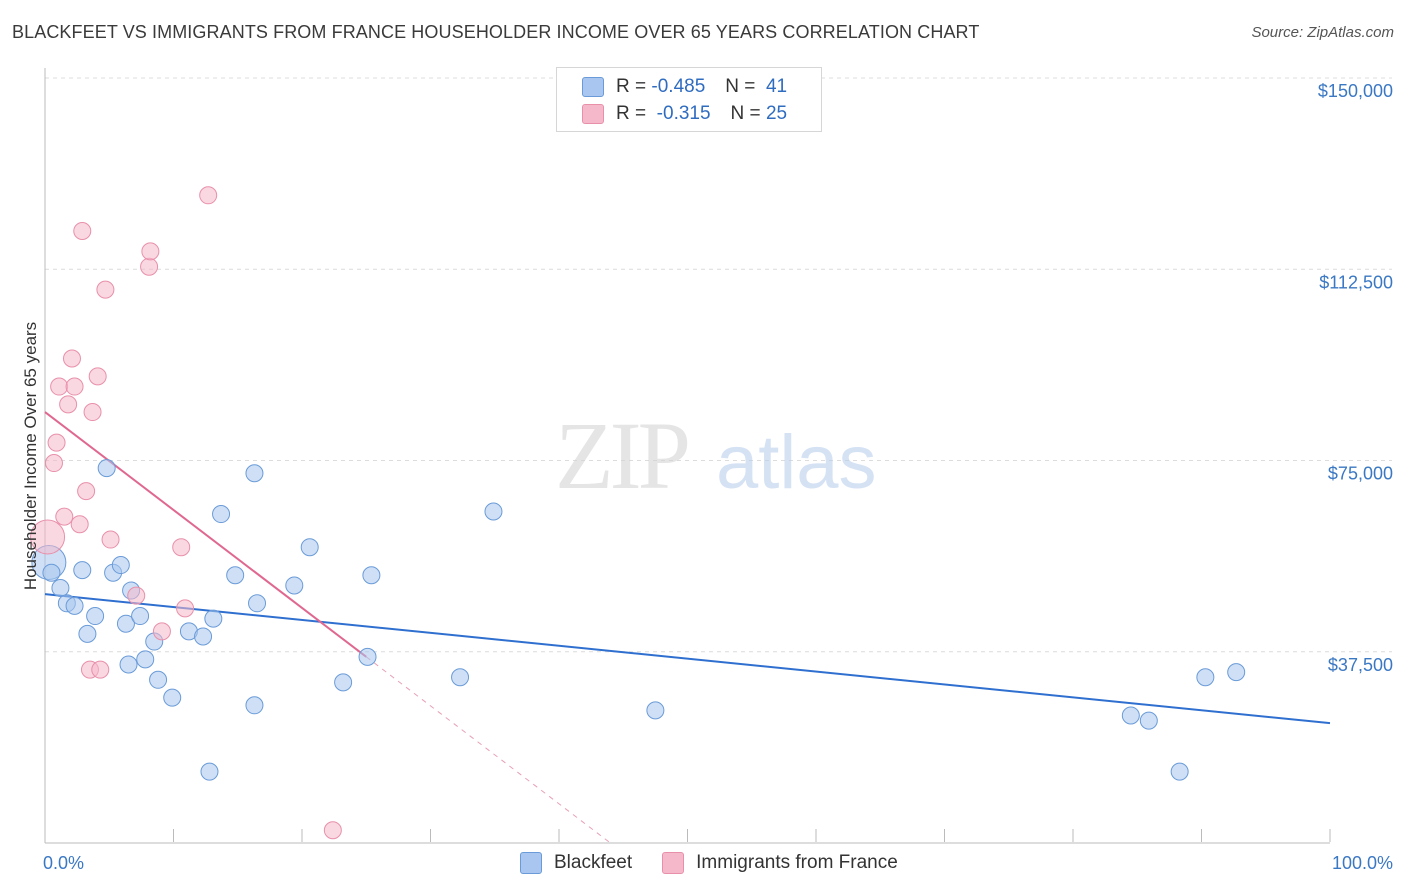 Image resolution: width=1406 pixels, height=892 pixels. I want to click on series-legend: Blackfeet Immigrants from France, so click(724, 863).